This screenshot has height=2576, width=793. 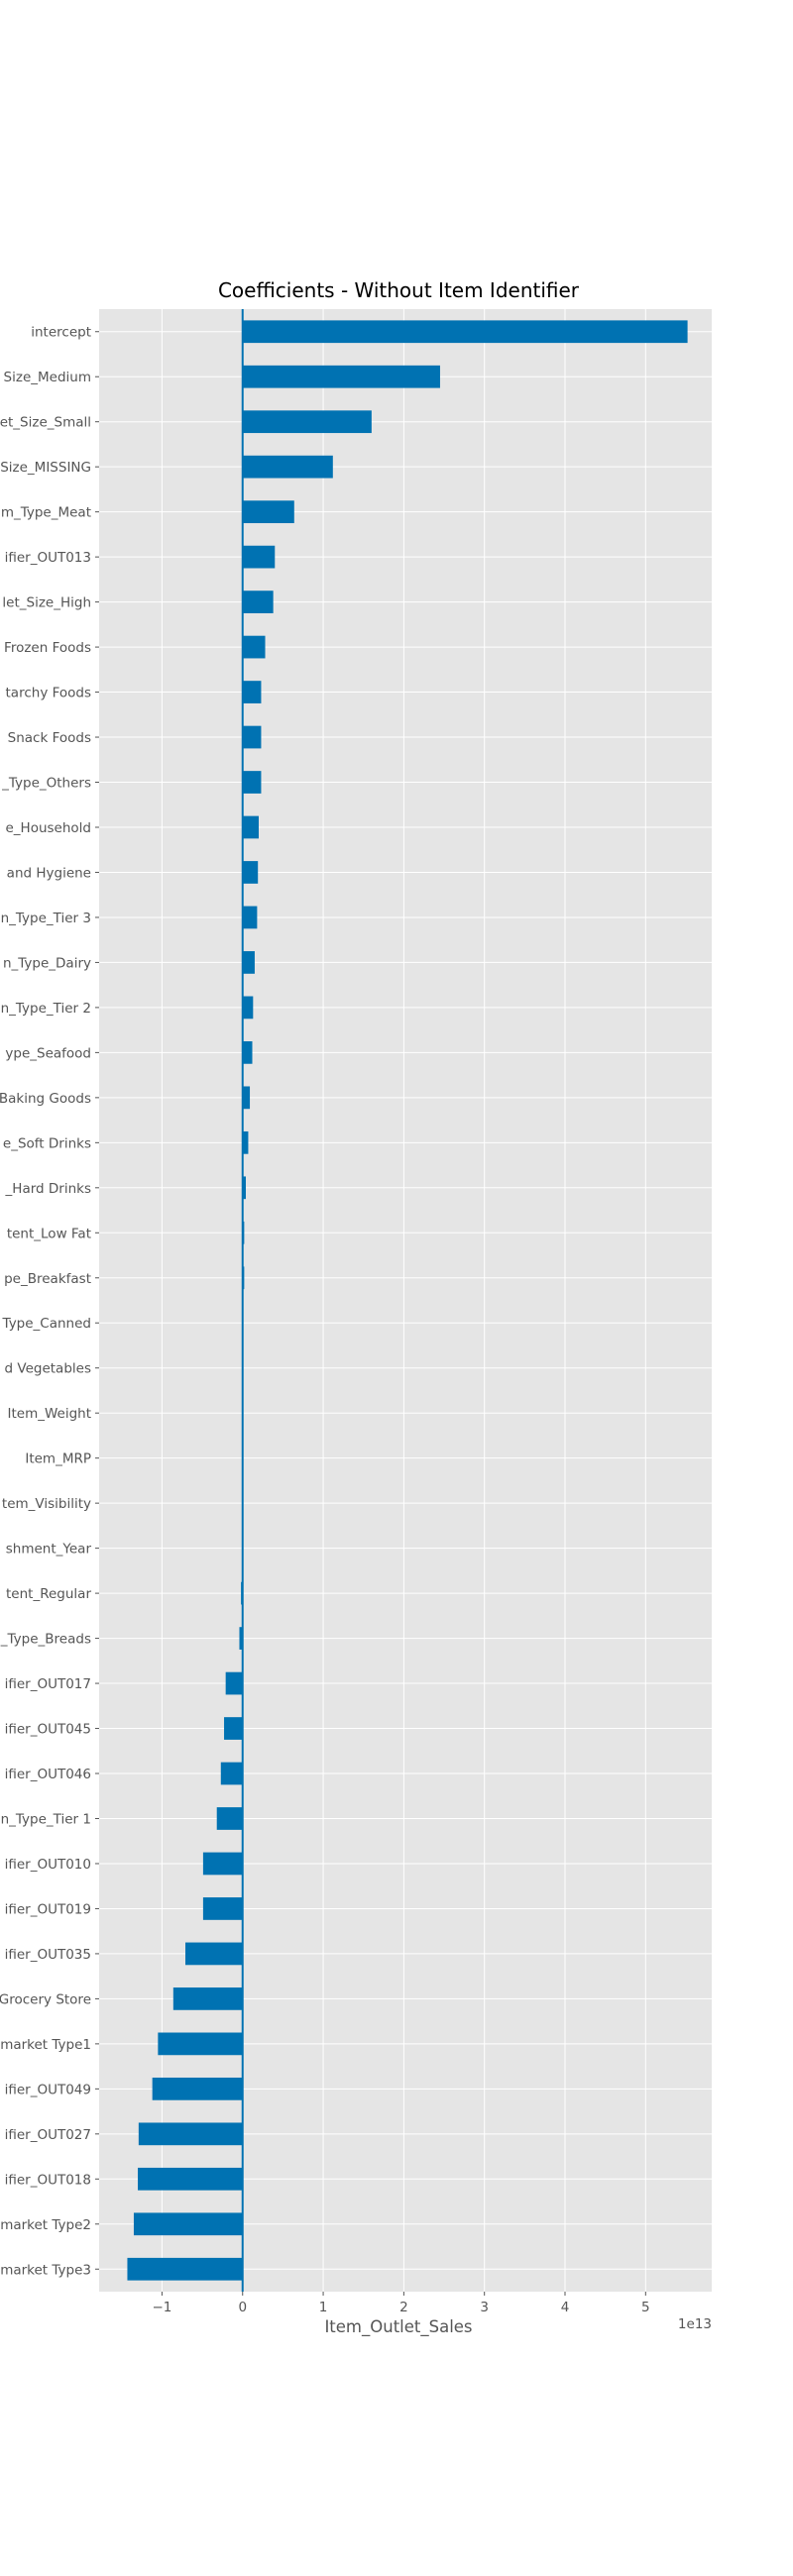 I want to click on y-tick-label: Item_MRP, so click(x=58, y=1459).